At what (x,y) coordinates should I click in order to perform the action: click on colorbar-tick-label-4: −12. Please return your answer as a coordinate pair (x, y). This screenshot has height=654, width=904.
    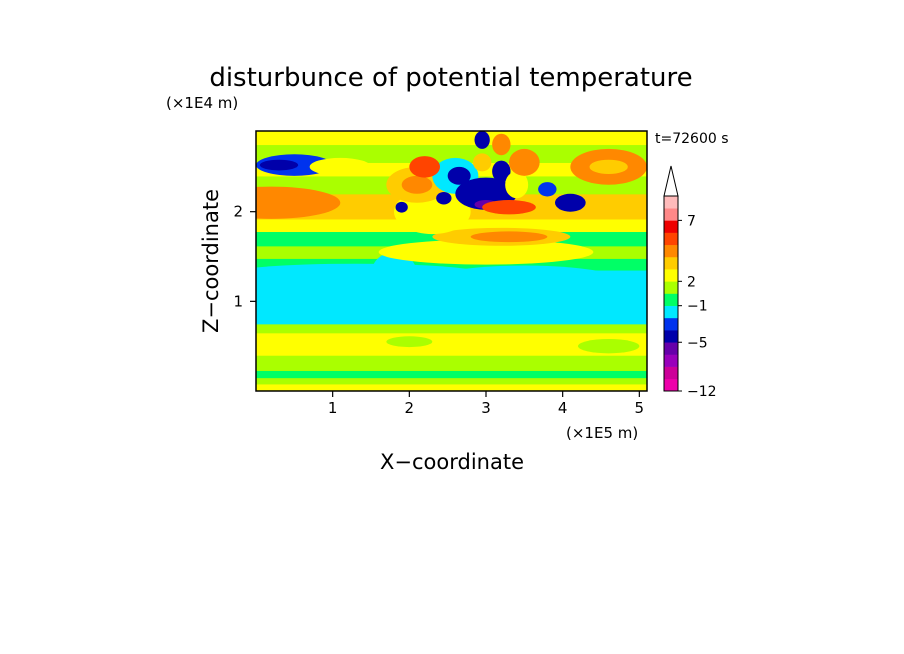
    Looking at the image, I should click on (702, 392).